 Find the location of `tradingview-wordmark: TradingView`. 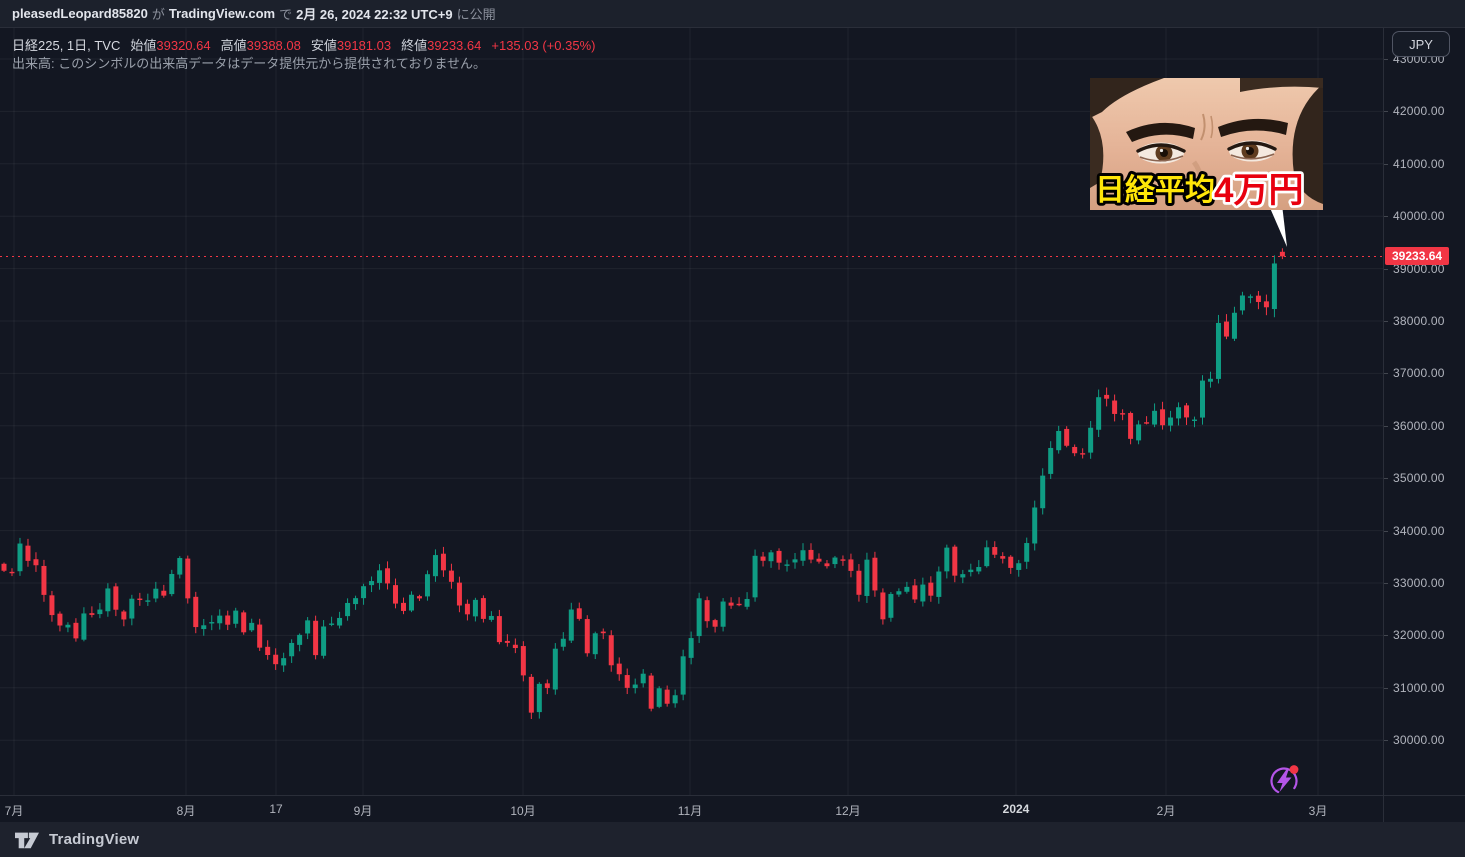

tradingview-wordmark: TradingView is located at coordinates (94, 839).